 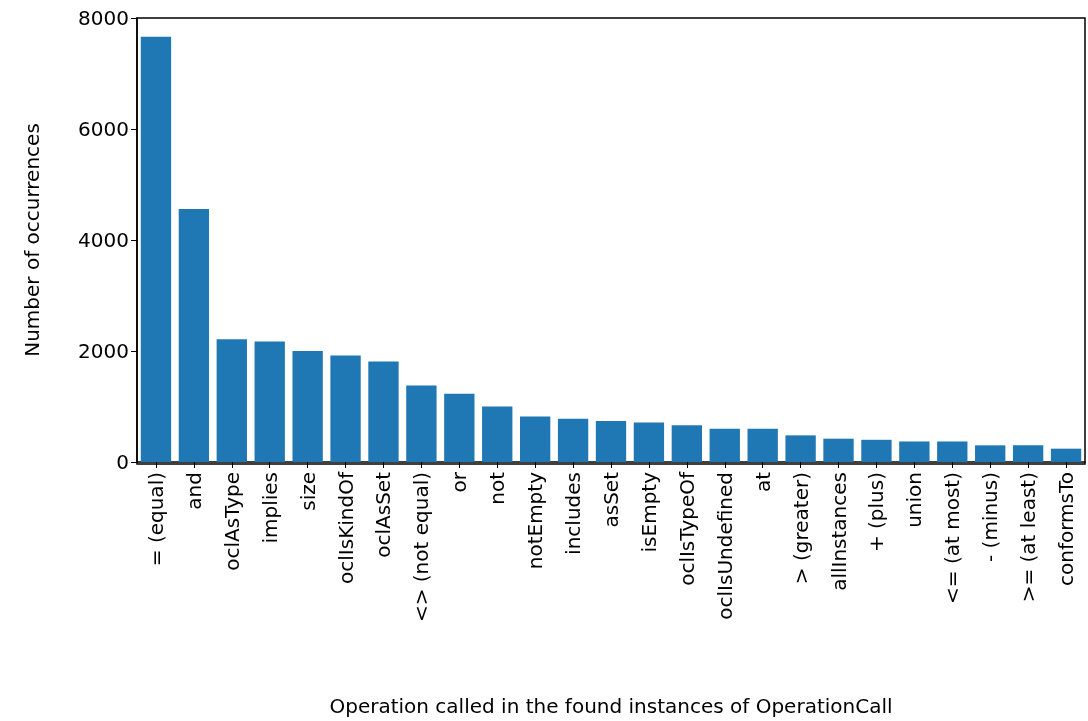 What do you see at coordinates (32, 240) in the screenshot?
I see `y-axis-title: Number of occurrences` at bounding box center [32, 240].